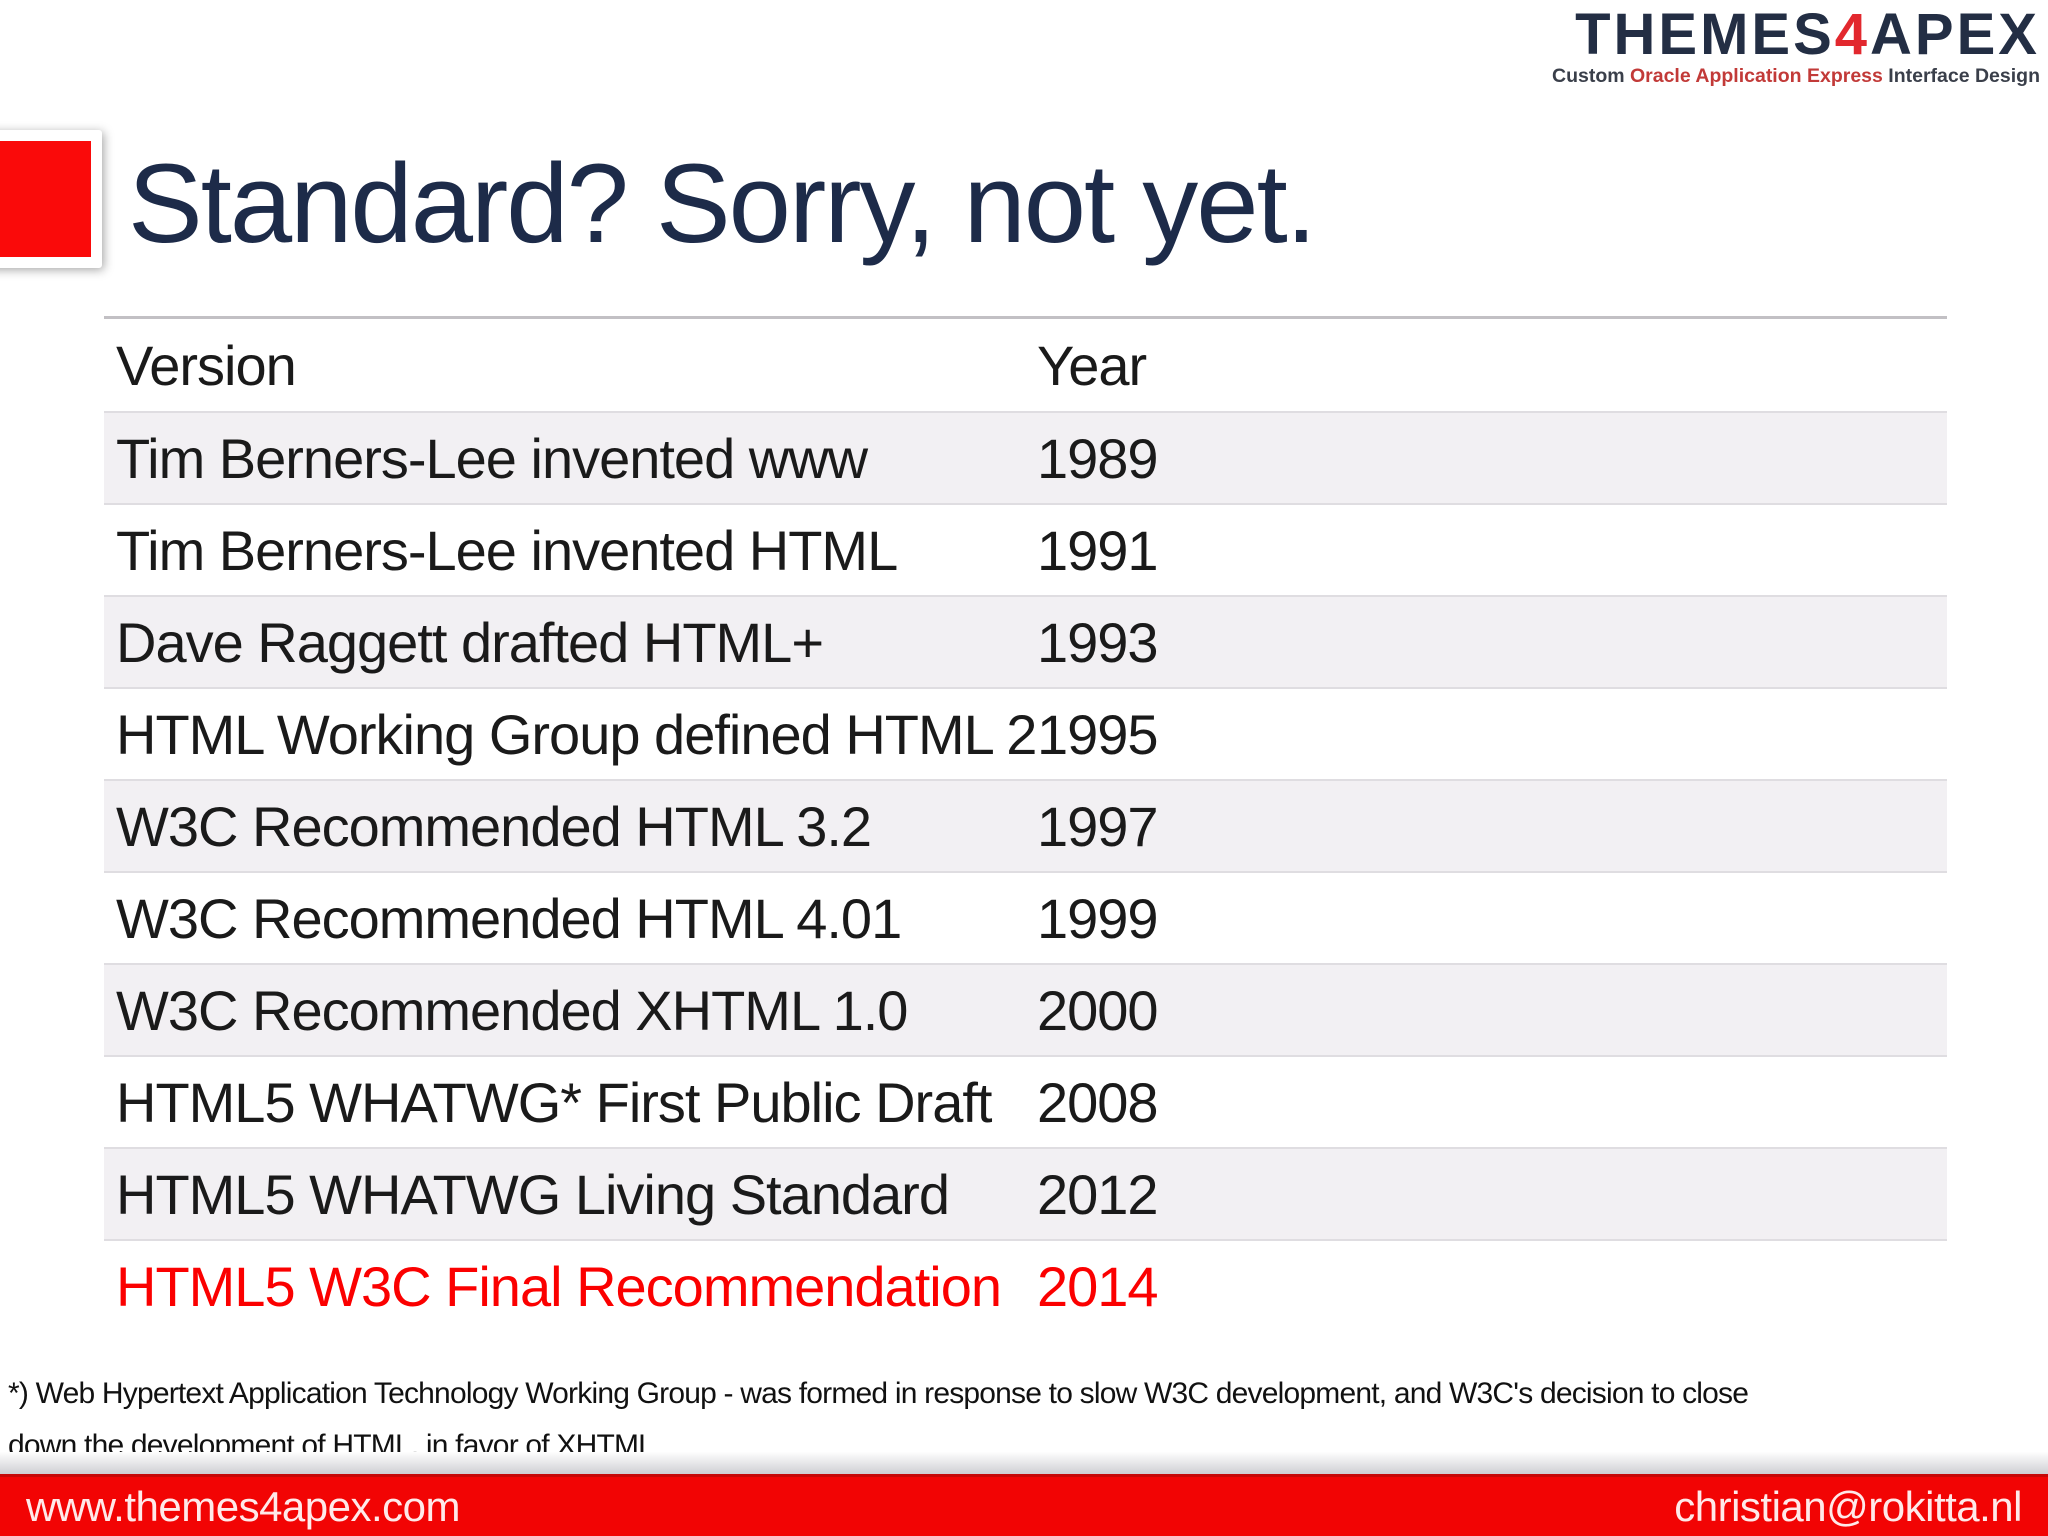 Image resolution: width=2048 pixels, height=1536 pixels. Describe the element at coordinates (470, 642) in the screenshot. I see `version-cell: Dave Raggett drafted HTML+` at that location.